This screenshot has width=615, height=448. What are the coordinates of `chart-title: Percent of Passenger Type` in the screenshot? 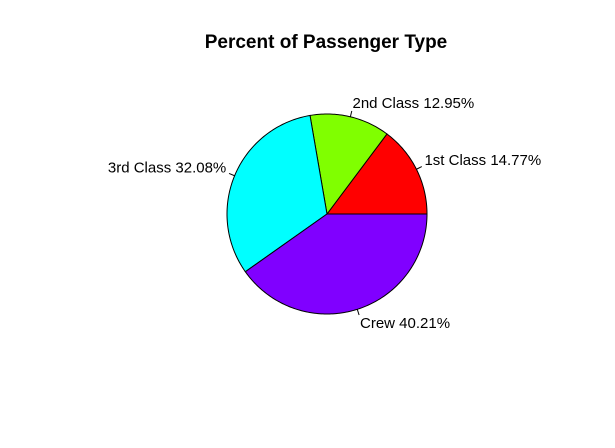 It's located at (326, 42).